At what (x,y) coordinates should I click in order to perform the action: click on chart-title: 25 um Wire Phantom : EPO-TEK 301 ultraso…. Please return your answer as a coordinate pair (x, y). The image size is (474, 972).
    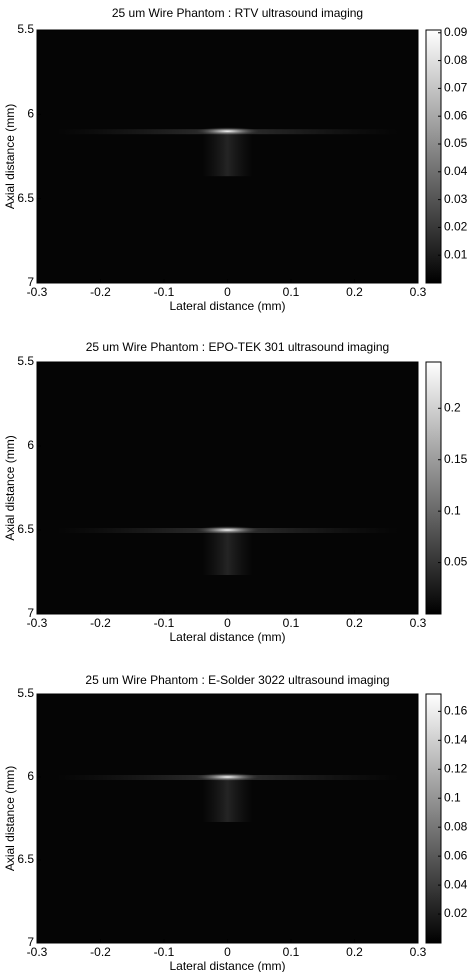
    Looking at the image, I should click on (237, 347).